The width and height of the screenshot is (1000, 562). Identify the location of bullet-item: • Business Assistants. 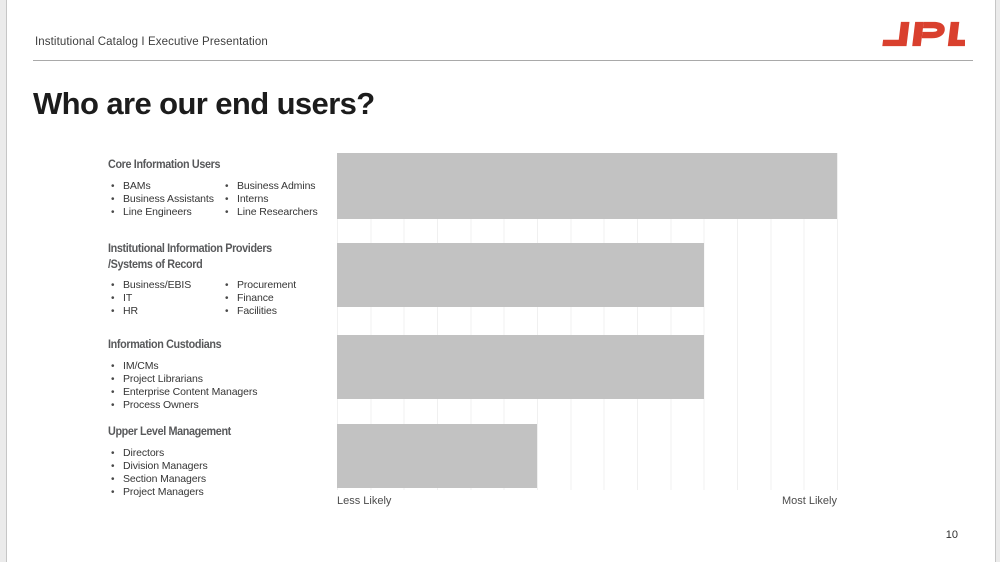
(165, 199).